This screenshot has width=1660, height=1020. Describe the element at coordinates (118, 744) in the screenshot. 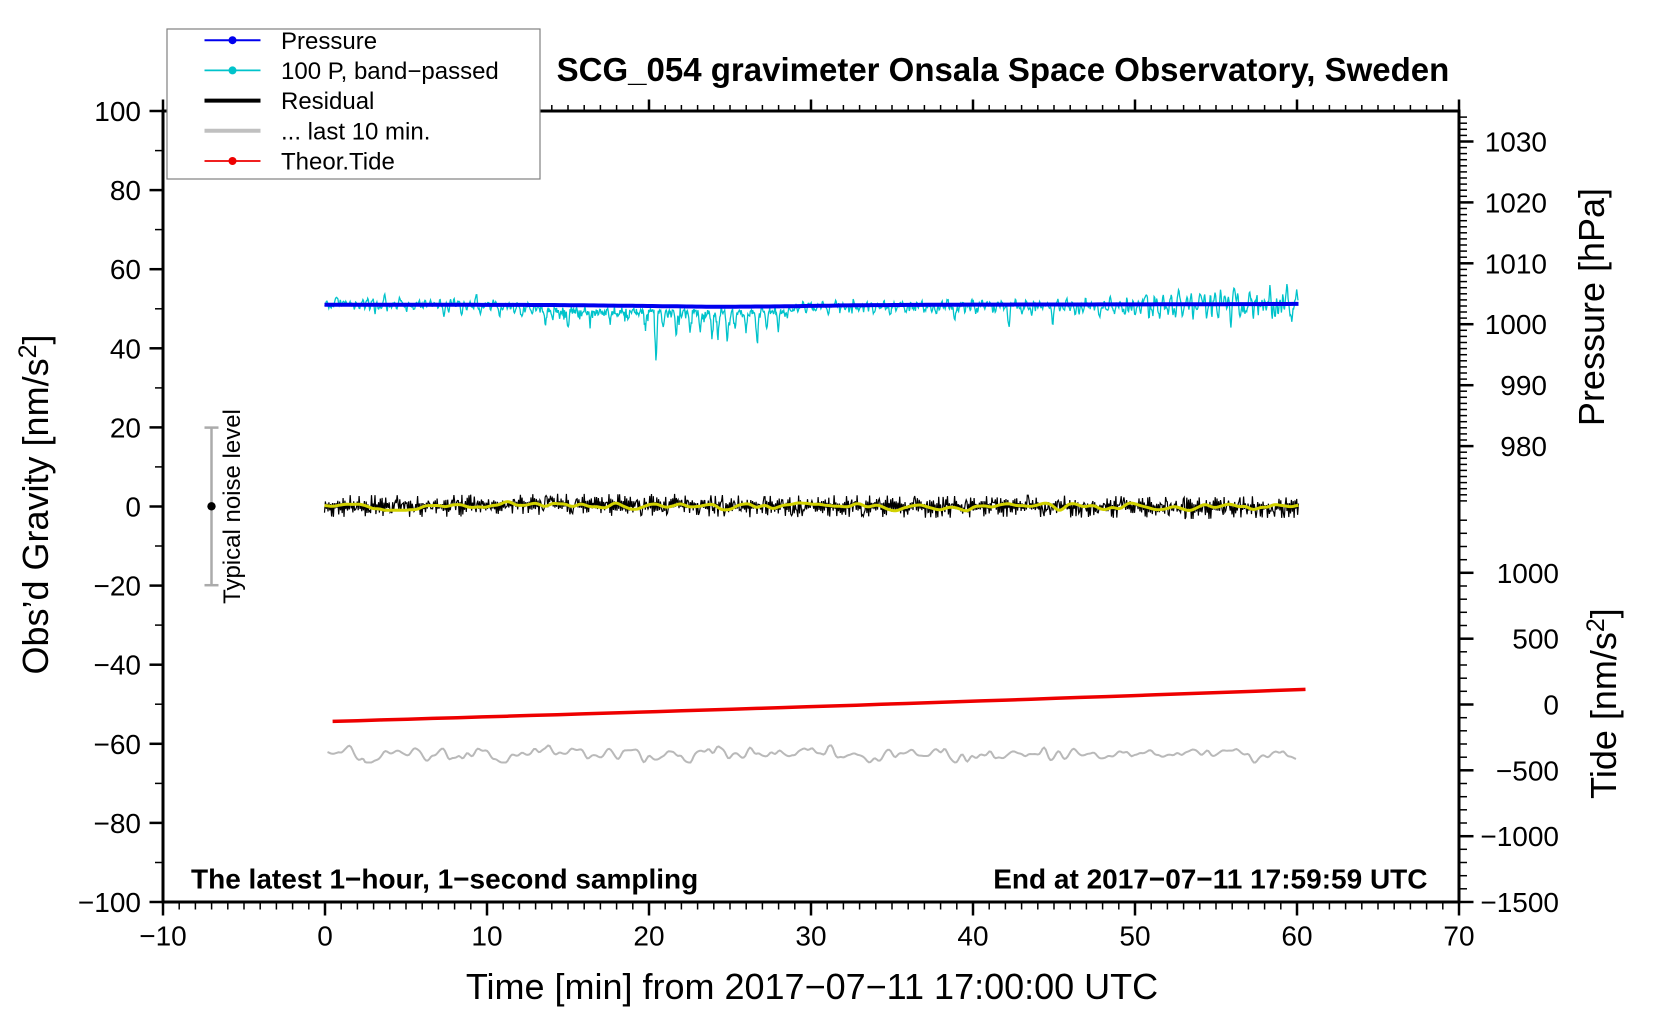

I see `svg-text: −60` at that location.